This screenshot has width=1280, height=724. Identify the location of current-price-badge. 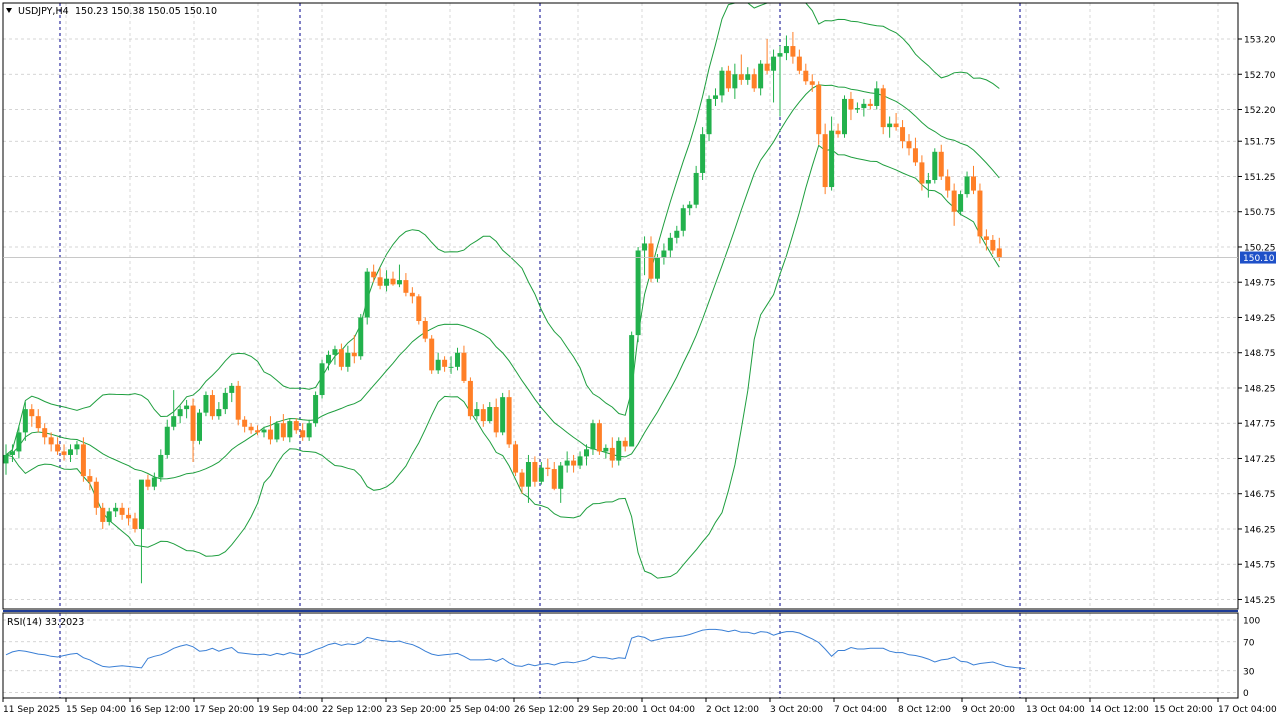
(1258, 257).